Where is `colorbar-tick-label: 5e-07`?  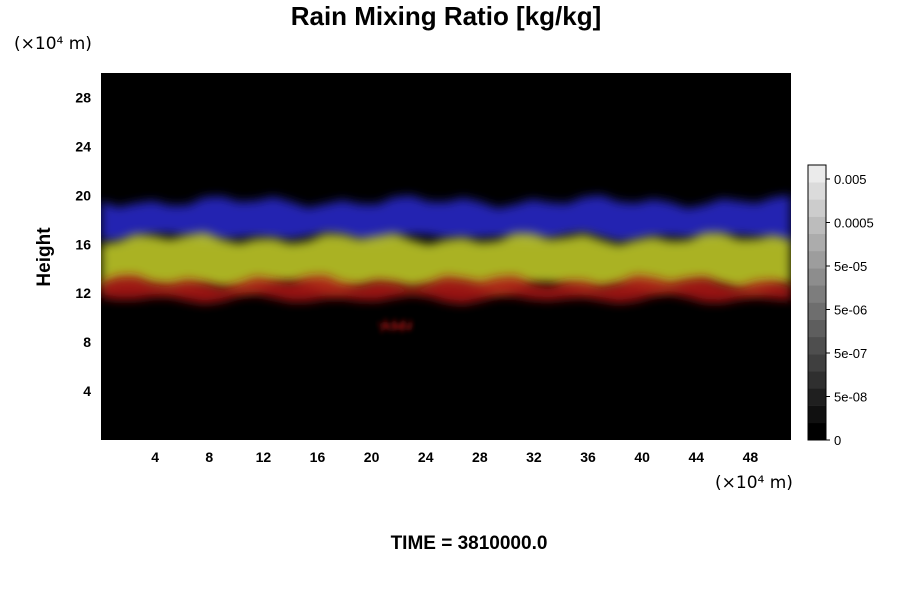
colorbar-tick-label: 5e-07 is located at coordinates (850, 353).